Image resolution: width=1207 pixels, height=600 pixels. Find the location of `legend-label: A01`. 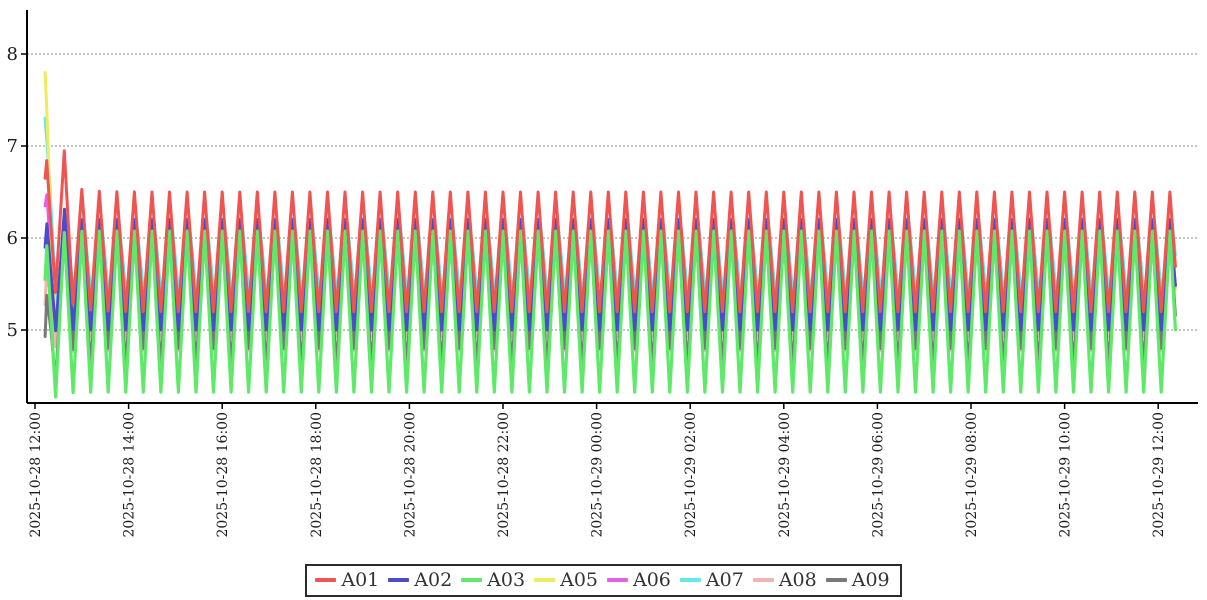

legend-label: A01 is located at coordinates (360, 580).